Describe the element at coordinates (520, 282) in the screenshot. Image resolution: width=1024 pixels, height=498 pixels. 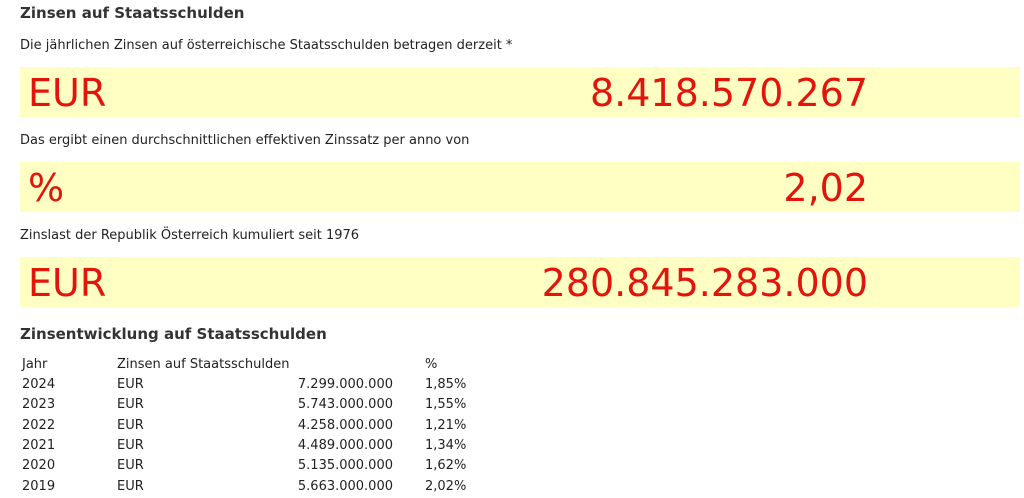
I see `value-box: EUR 280.845.283.000` at that location.